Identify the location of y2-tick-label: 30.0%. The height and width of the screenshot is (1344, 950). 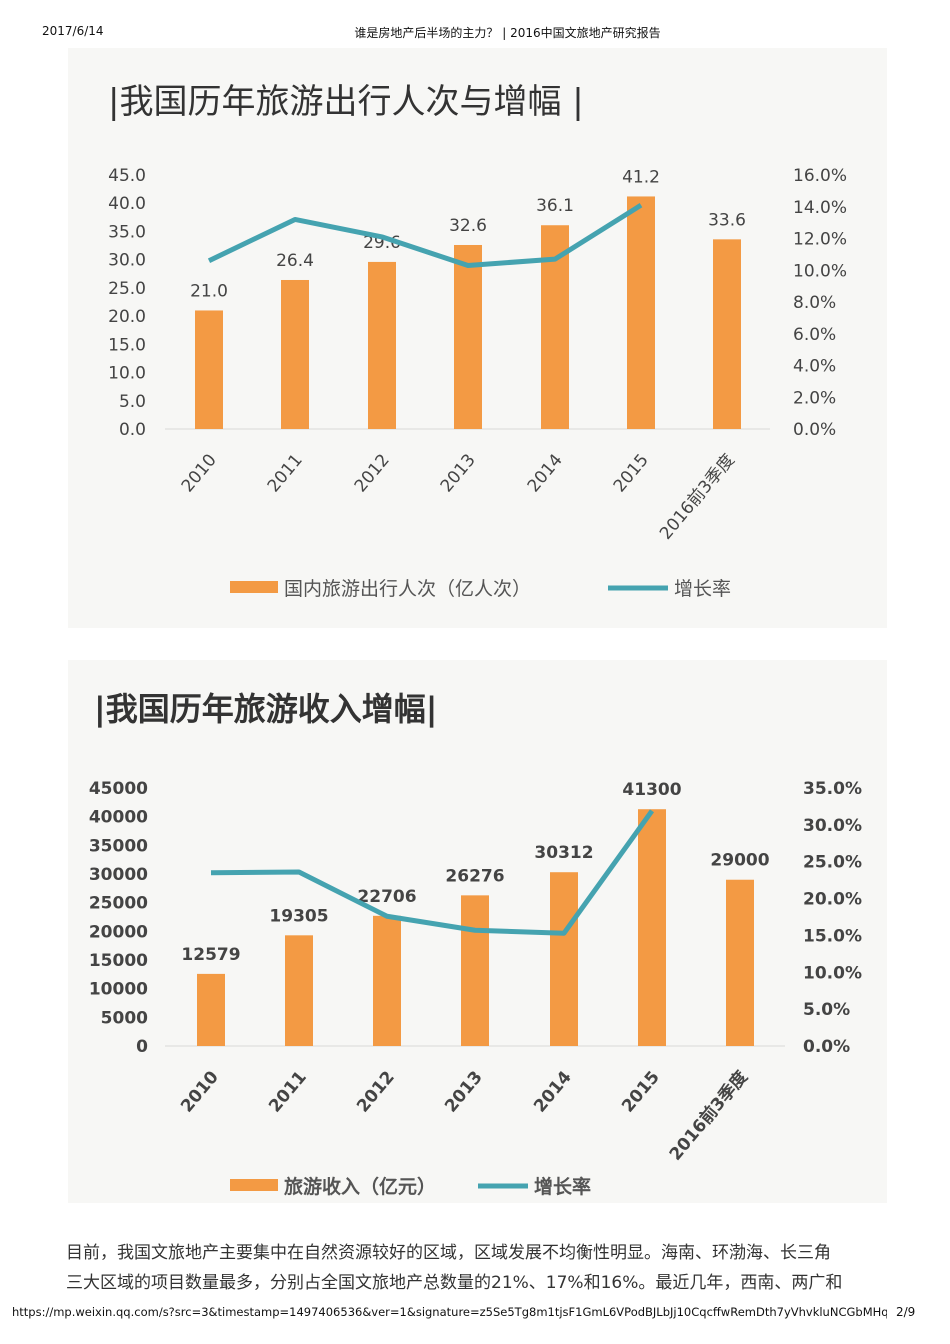
(832, 826).